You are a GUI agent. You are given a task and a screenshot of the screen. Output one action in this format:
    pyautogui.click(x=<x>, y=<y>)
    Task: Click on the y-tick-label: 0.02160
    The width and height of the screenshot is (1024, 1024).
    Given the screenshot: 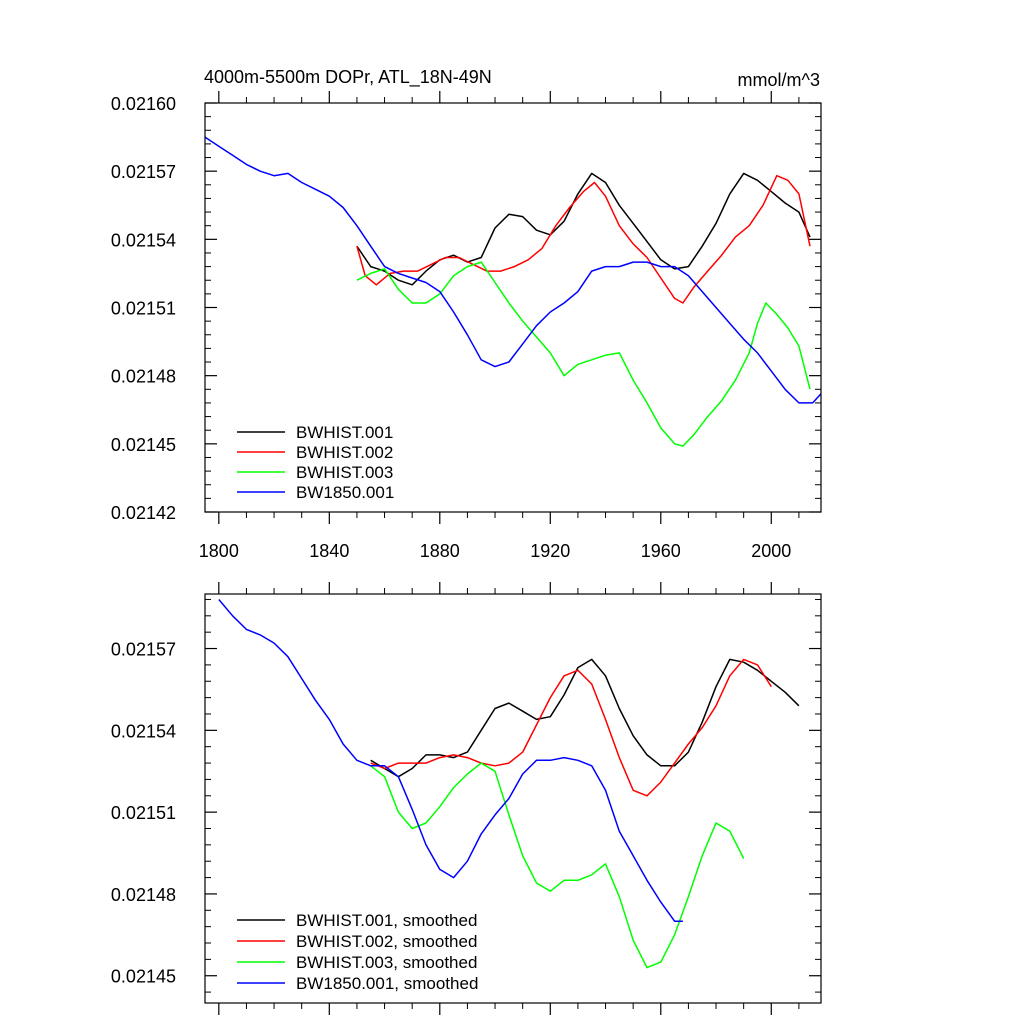 What is the action you would take?
    pyautogui.click(x=143, y=104)
    